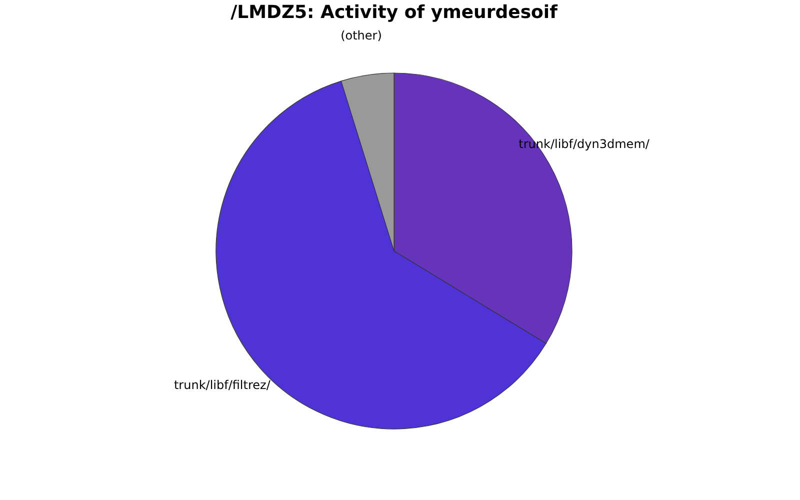 The height and width of the screenshot is (500, 800). I want to click on chart-title: /LMDZ5: Activity of ymeurdesoif, so click(394, 12).